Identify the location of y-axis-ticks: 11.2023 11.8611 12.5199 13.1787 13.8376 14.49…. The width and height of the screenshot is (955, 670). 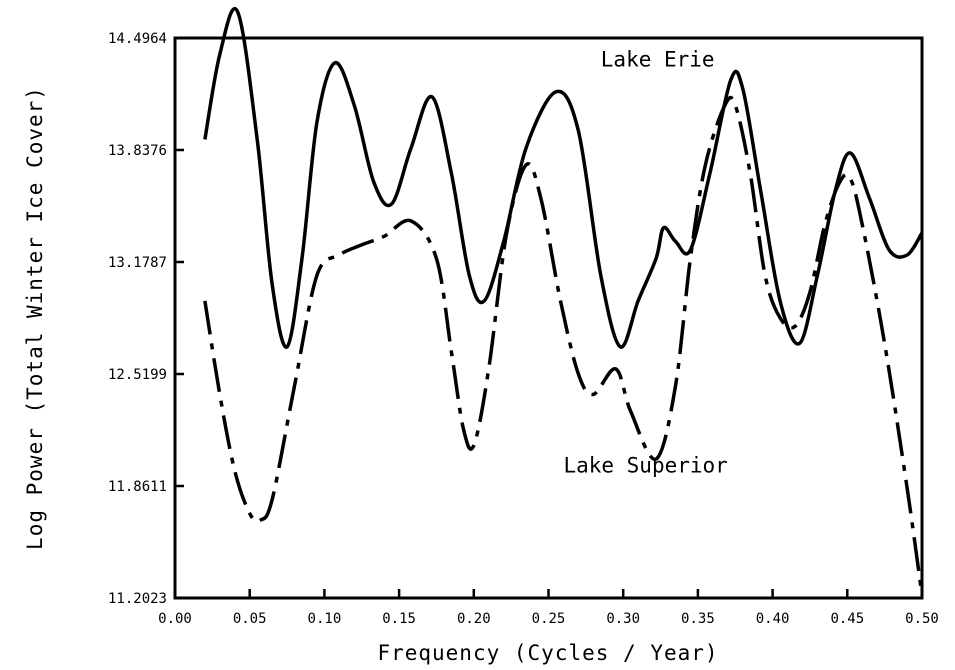
(146, 319).